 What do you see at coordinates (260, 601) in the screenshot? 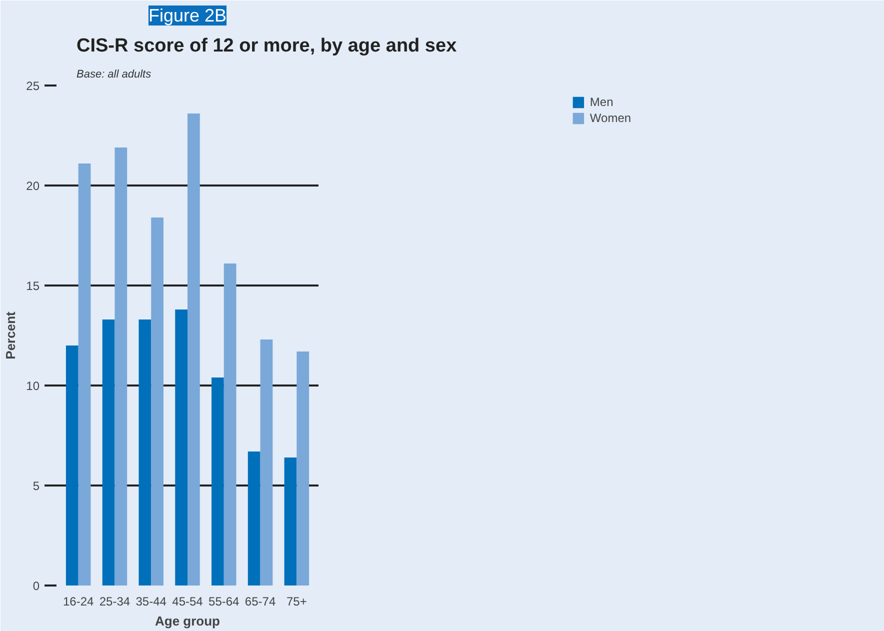
I see `x-tick-label: 65-74` at bounding box center [260, 601].